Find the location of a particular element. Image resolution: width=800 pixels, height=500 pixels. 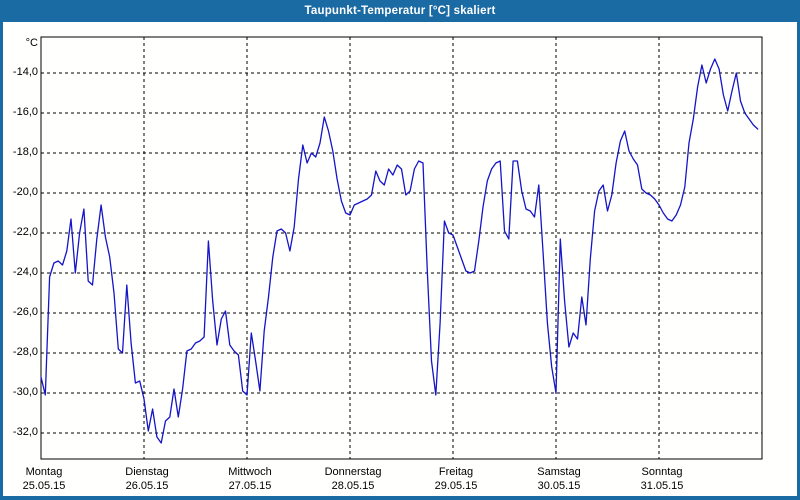

y-tick-label: -22,0 is located at coordinates (25, 232).